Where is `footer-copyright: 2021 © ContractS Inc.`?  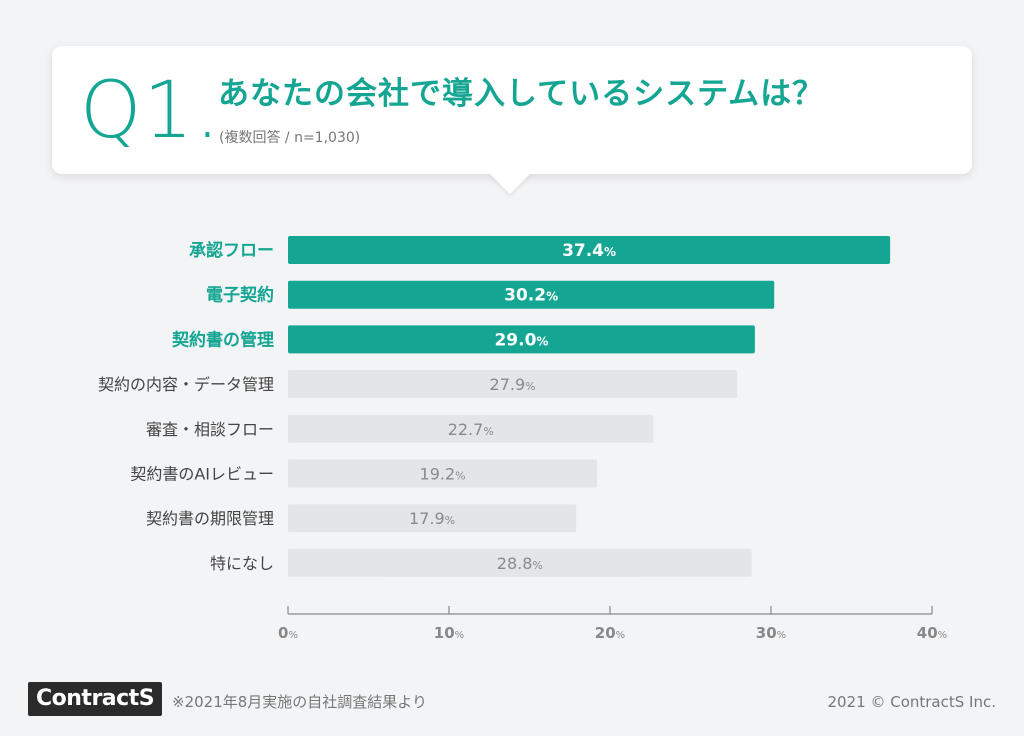
footer-copyright: 2021 © ContractS Inc. is located at coordinates (911, 702).